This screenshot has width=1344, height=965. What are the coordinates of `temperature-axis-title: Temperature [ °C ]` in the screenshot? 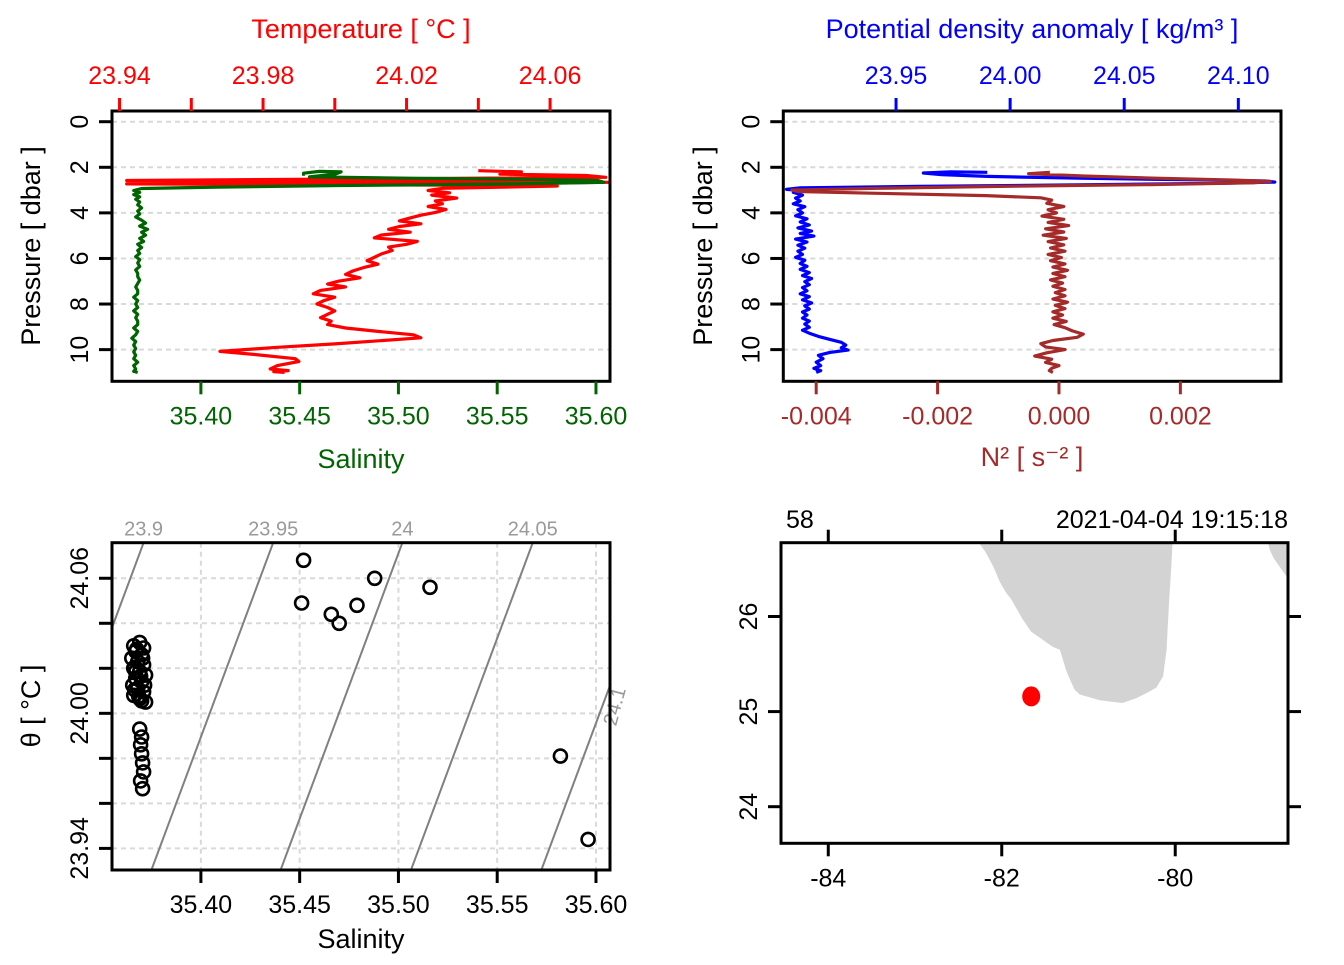 It's located at (360, 29).